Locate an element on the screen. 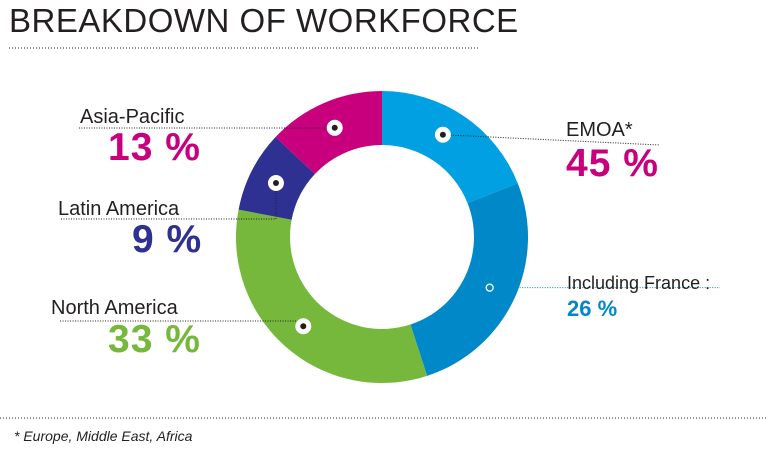 The height and width of the screenshot is (449, 768). marker-dot-north-america is located at coordinates (303, 326).